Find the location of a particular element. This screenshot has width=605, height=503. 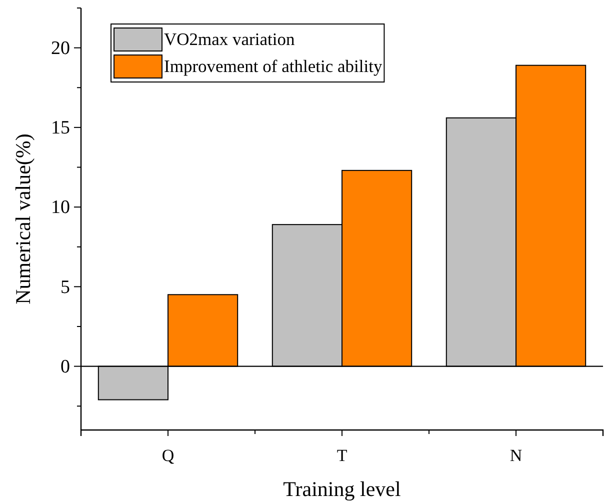

y-tick-label: 10 is located at coordinates (60, 207).